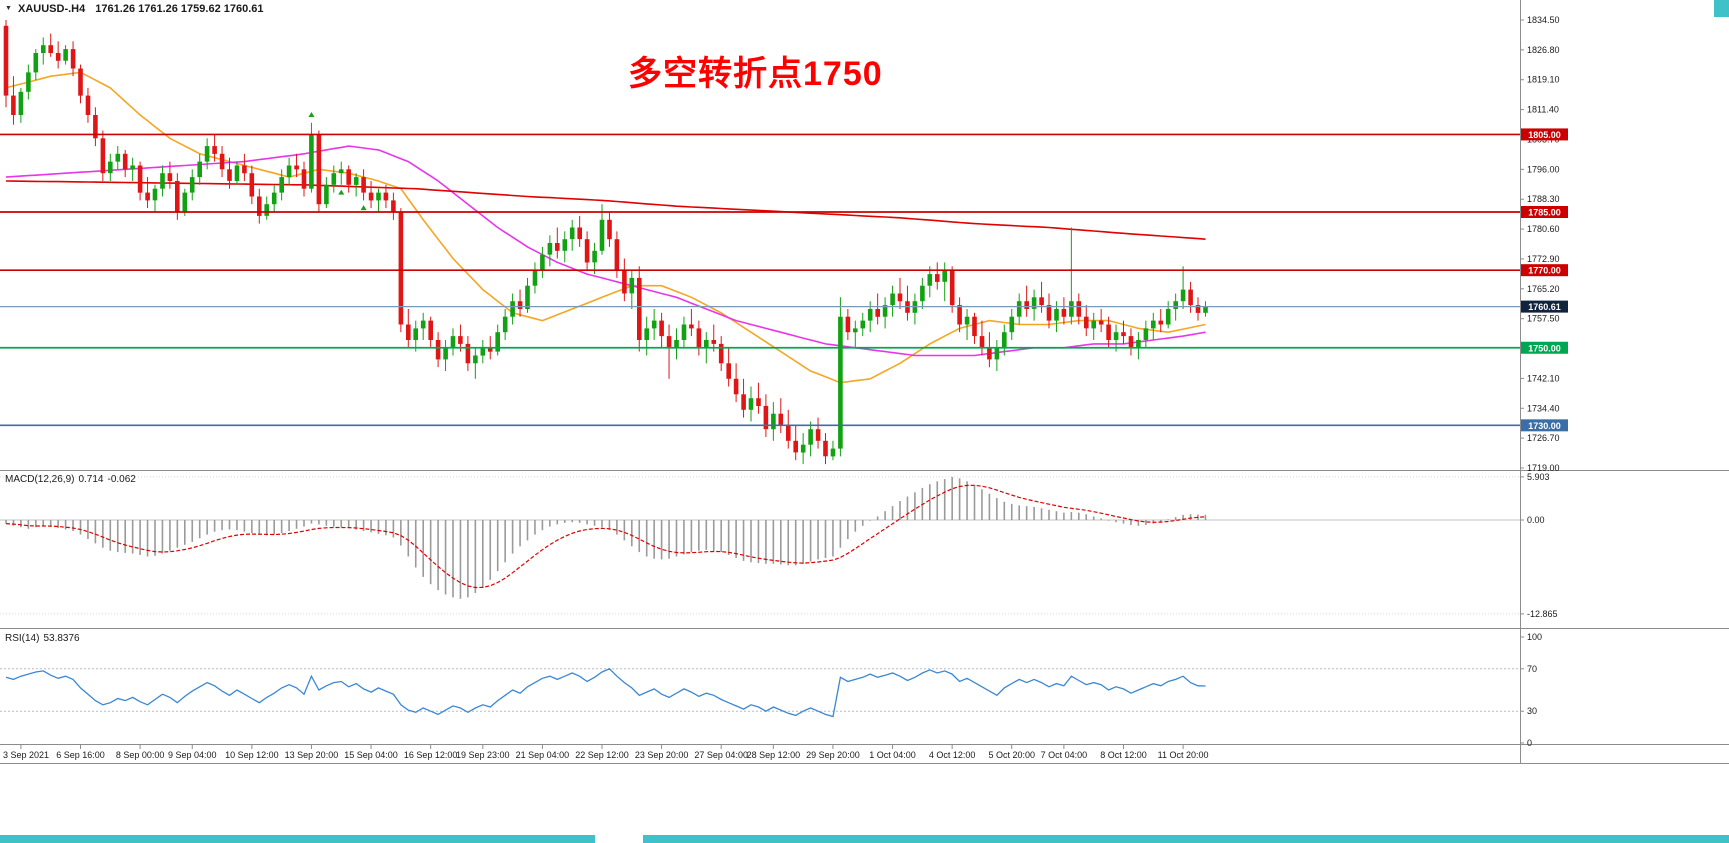  Describe the element at coordinates (721, 755) in the screenshot. I see `time-tick-label: 27 Sep 04:00` at that location.